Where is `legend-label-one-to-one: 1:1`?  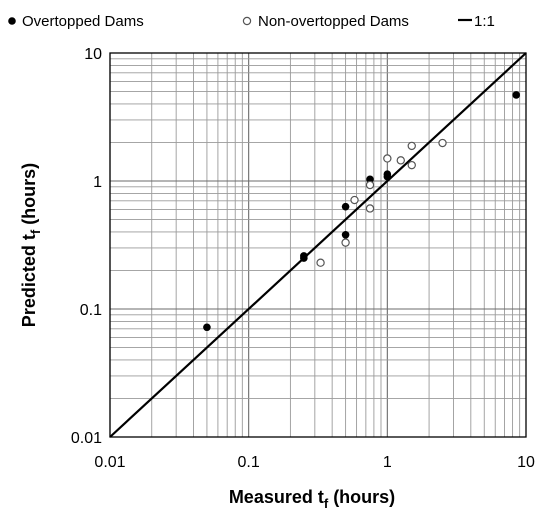
legend-label-one-to-one: 1:1 is located at coordinates (484, 21).